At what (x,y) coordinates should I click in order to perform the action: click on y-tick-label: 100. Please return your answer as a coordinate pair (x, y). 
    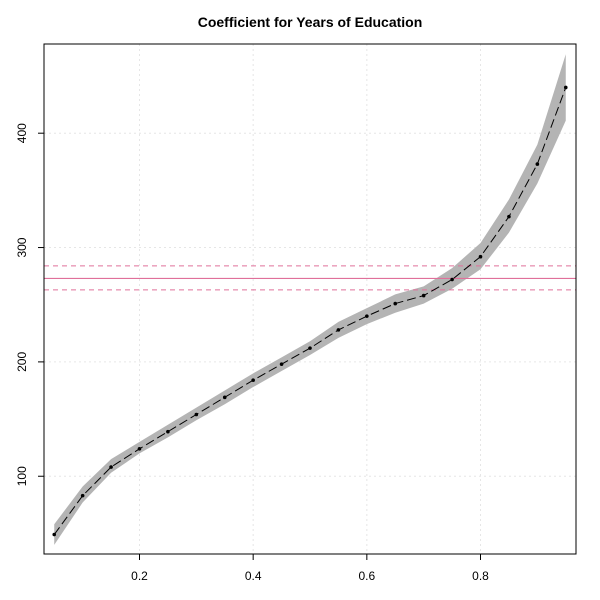
    Looking at the image, I should click on (22, 476).